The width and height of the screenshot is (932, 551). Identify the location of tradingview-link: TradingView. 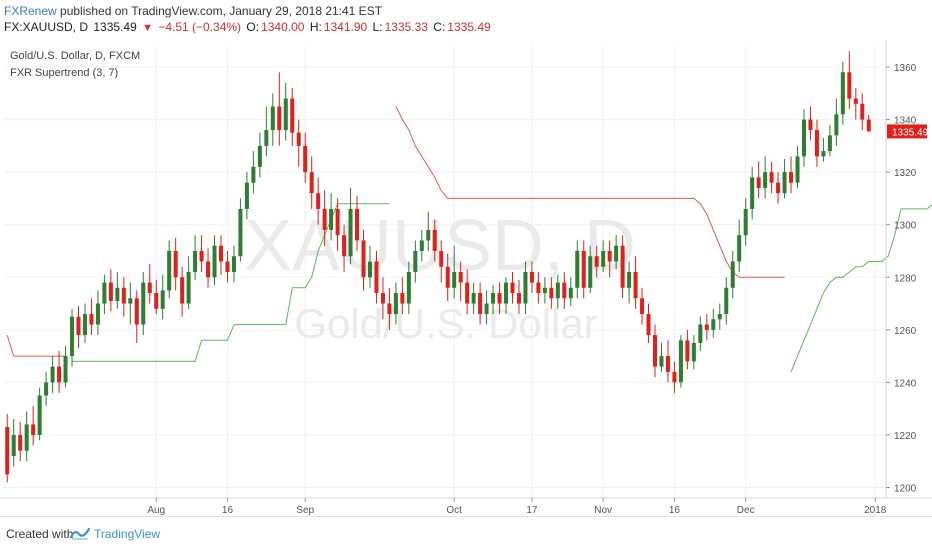
(127, 534).